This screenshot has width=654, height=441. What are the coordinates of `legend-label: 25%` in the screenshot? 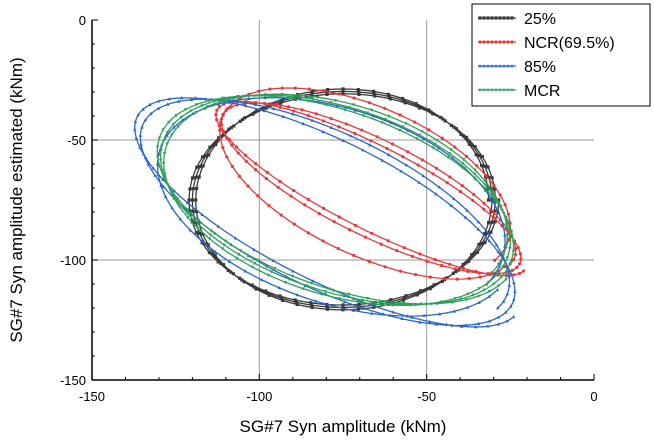 It's located at (540, 19).